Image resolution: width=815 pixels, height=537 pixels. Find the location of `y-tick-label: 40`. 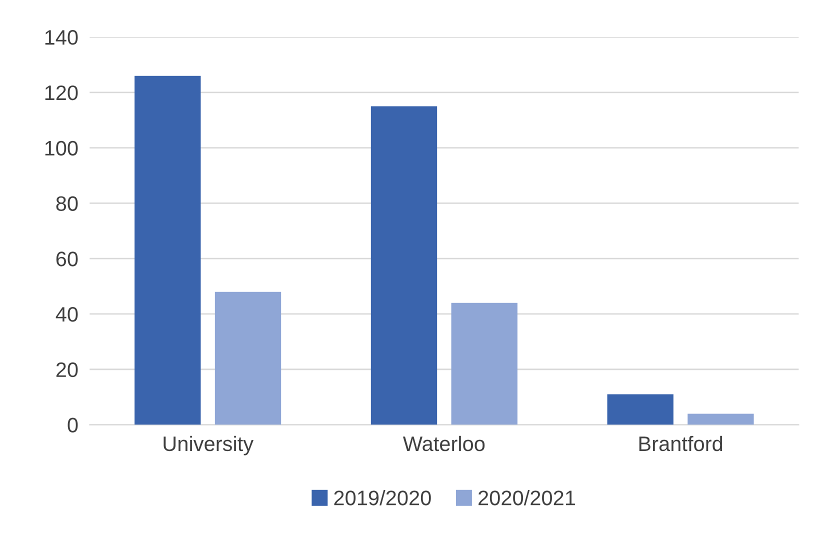

y-tick-label: 40 is located at coordinates (67, 314).